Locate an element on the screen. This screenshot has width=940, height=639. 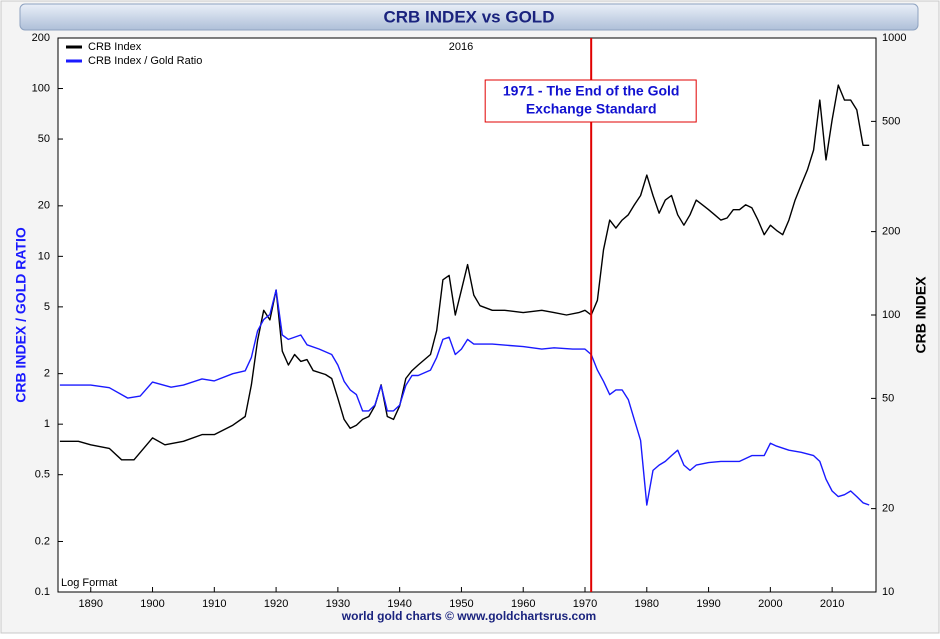
x-tick-label: 2010 is located at coordinates (832, 604).